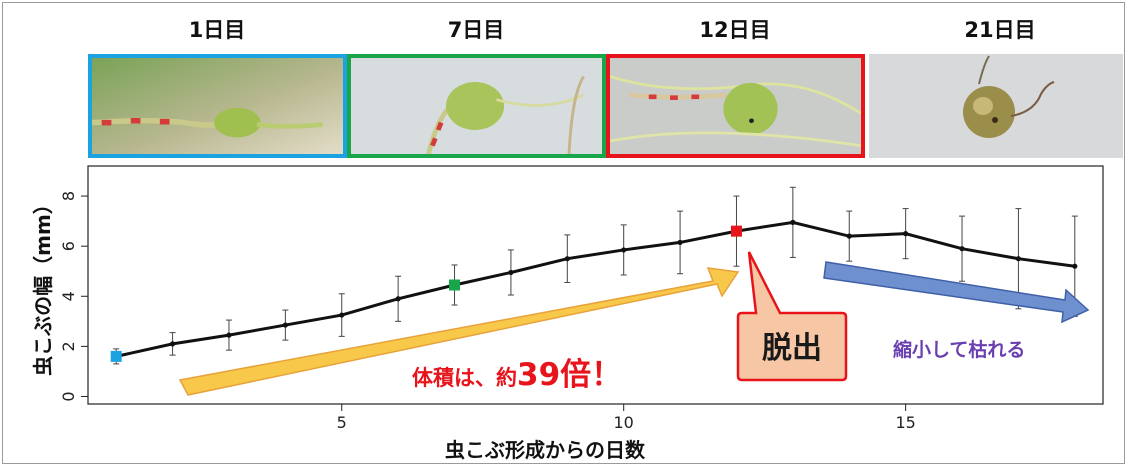 This screenshot has height=468, width=1129. I want to click on x-tick-label: 15, so click(905, 422).